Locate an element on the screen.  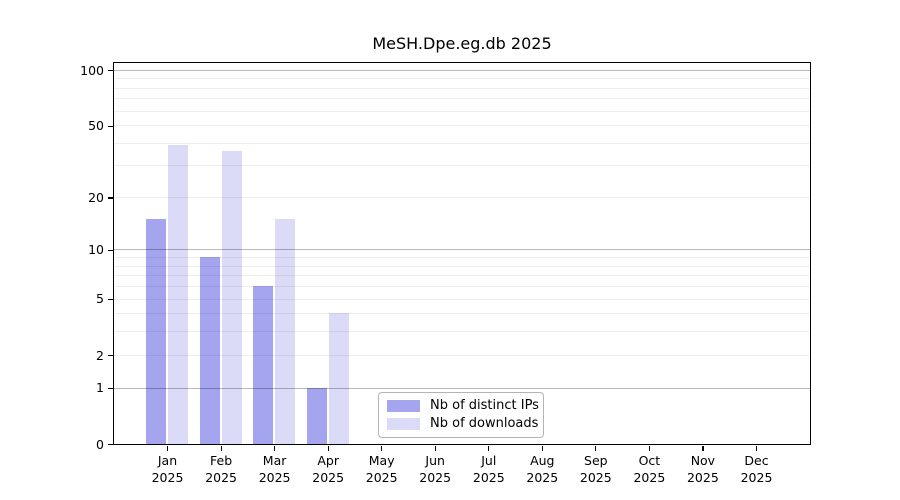
legend-item-distinct-ips: Nb of distinct IPs is located at coordinates (463, 406).